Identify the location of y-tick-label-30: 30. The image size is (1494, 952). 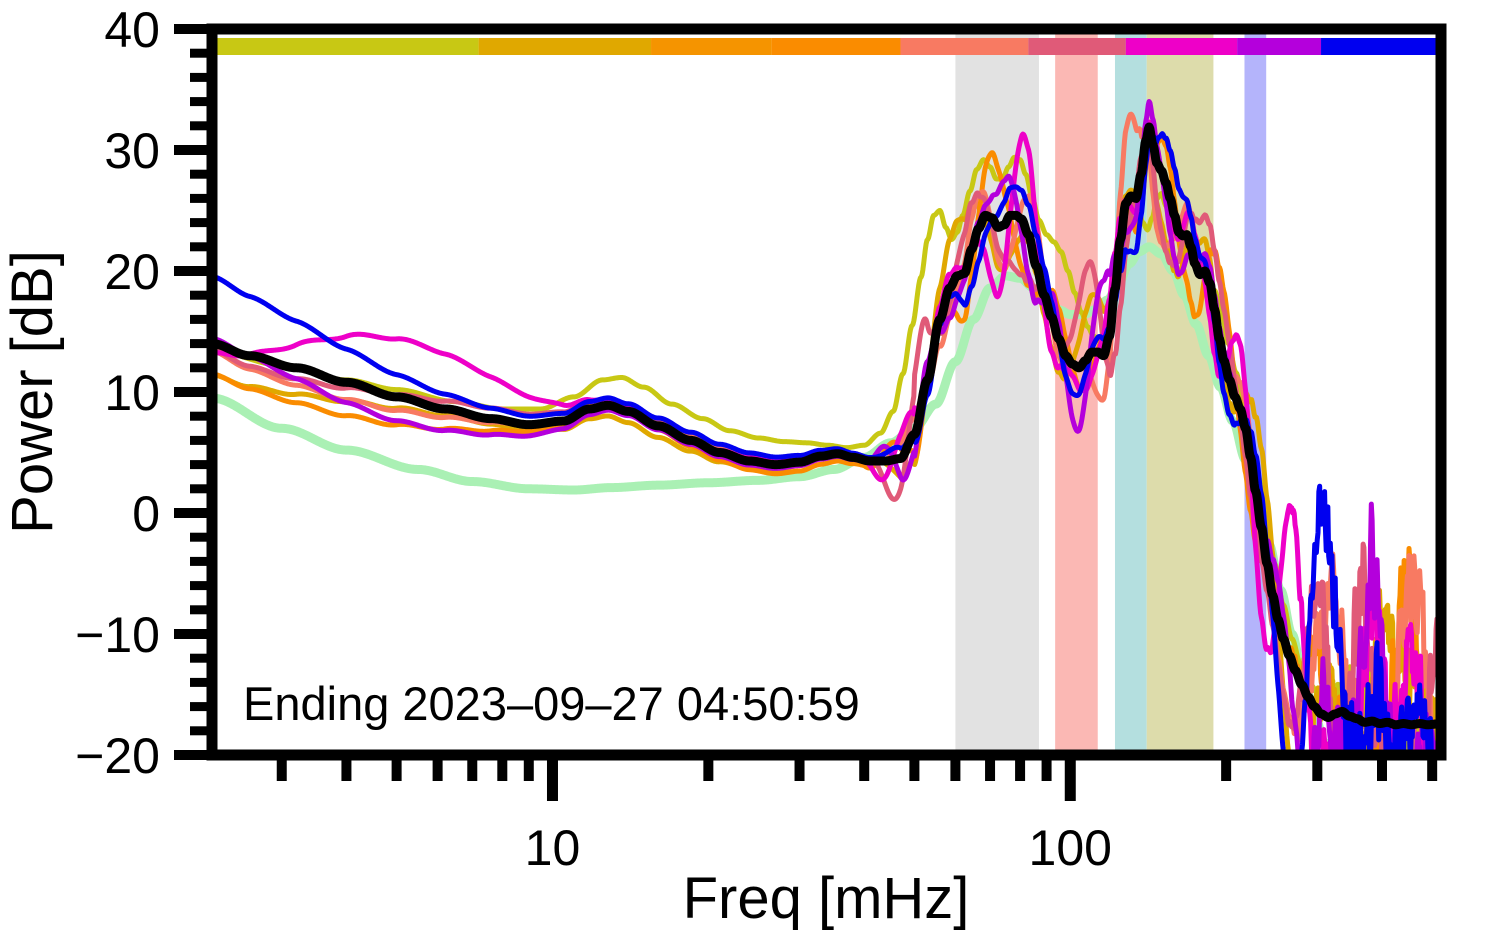
(132, 151).